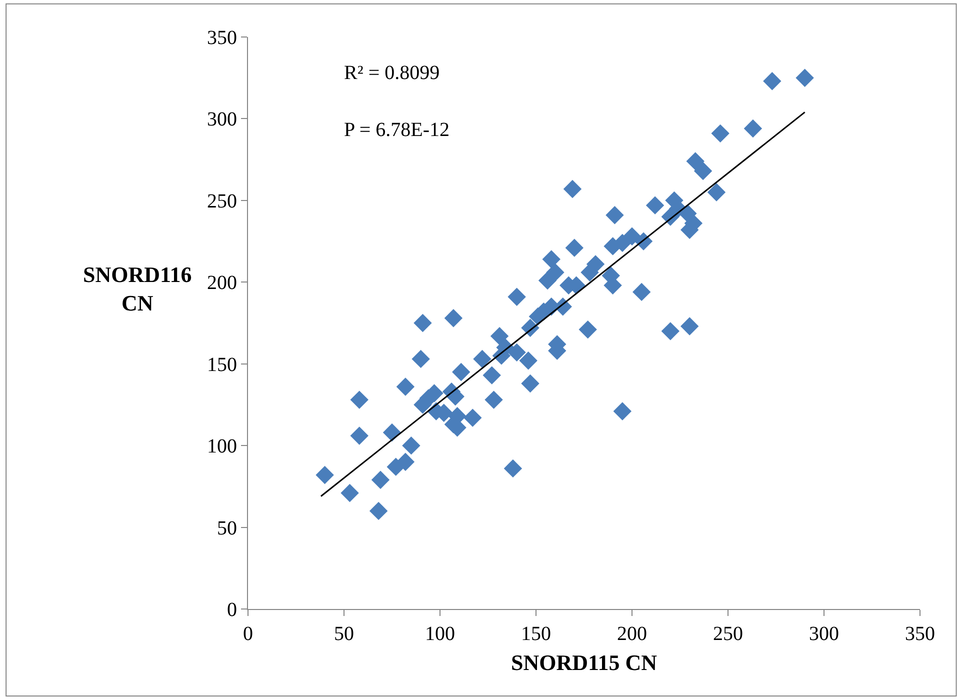 The height and width of the screenshot is (699, 958). What do you see at coordinates (584, 662) in the screenshot?
I see `x-axis-title: SNORD115 CN` at bounding box center [584, 662].